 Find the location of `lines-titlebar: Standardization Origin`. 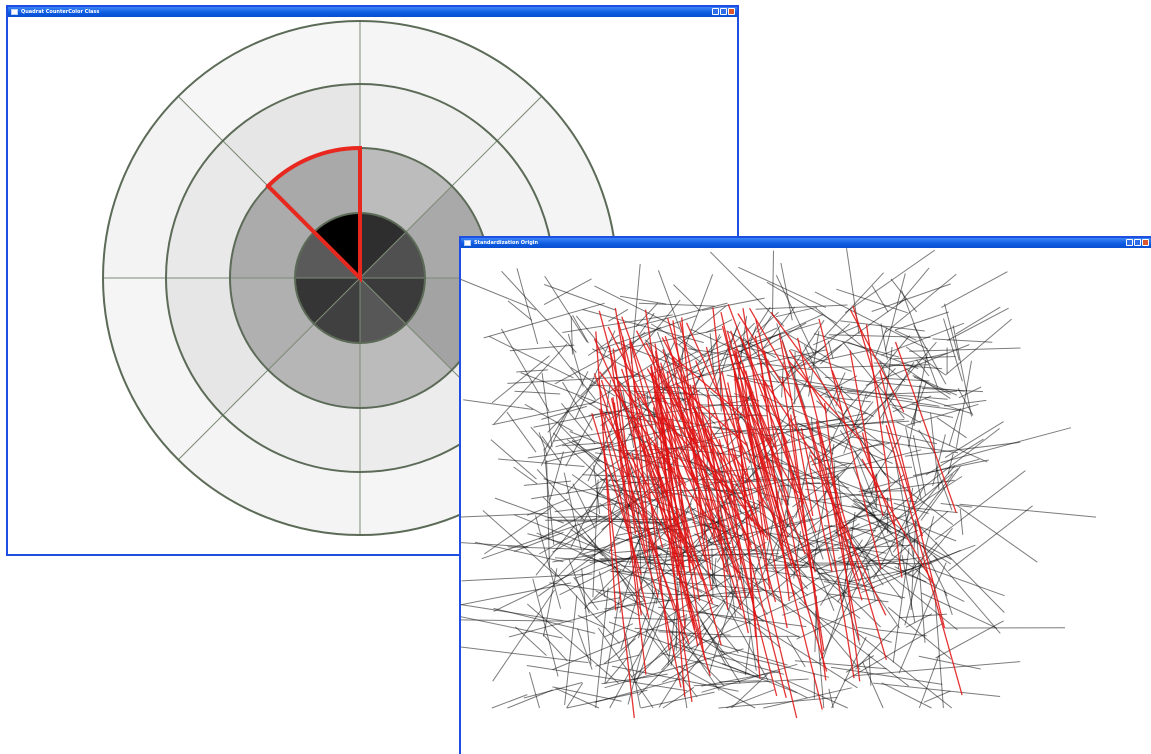

lines-titlebar: Standardization Origin is located at coordinates (806, 243).